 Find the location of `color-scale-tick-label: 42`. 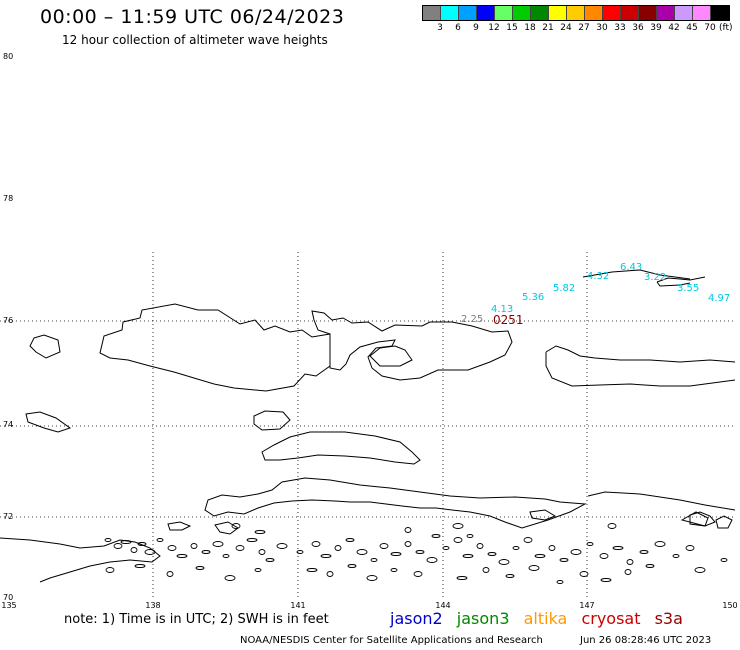

color-scale-tick-label: 42 is located at coordinates (674, 28).